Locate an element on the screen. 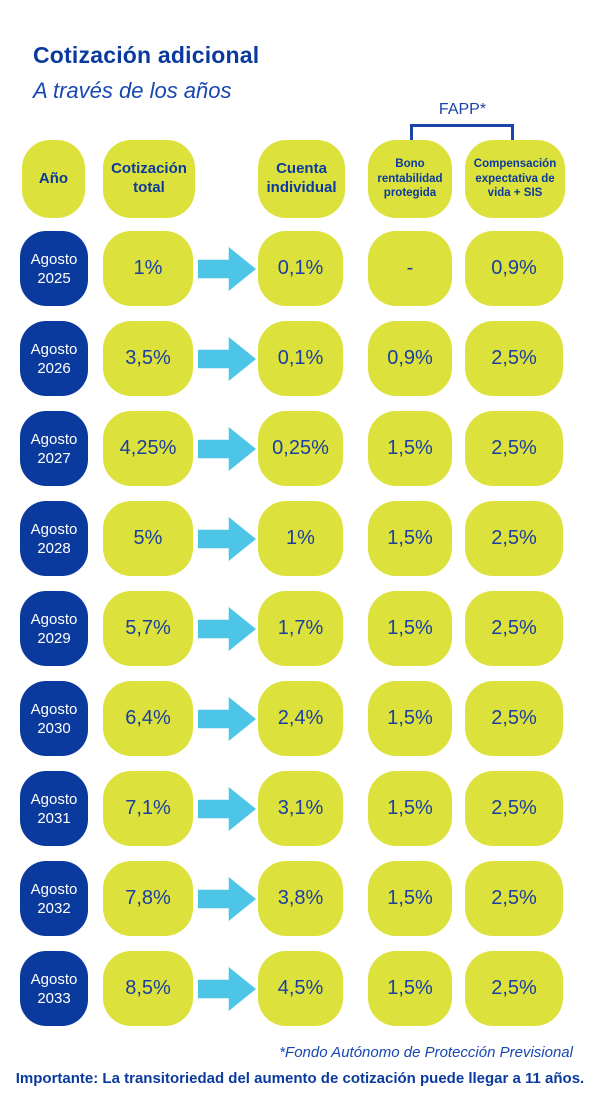 The width and height of the screenshot is (600, 1100). column-header-ano: Año is located at coordinates (53, 179).